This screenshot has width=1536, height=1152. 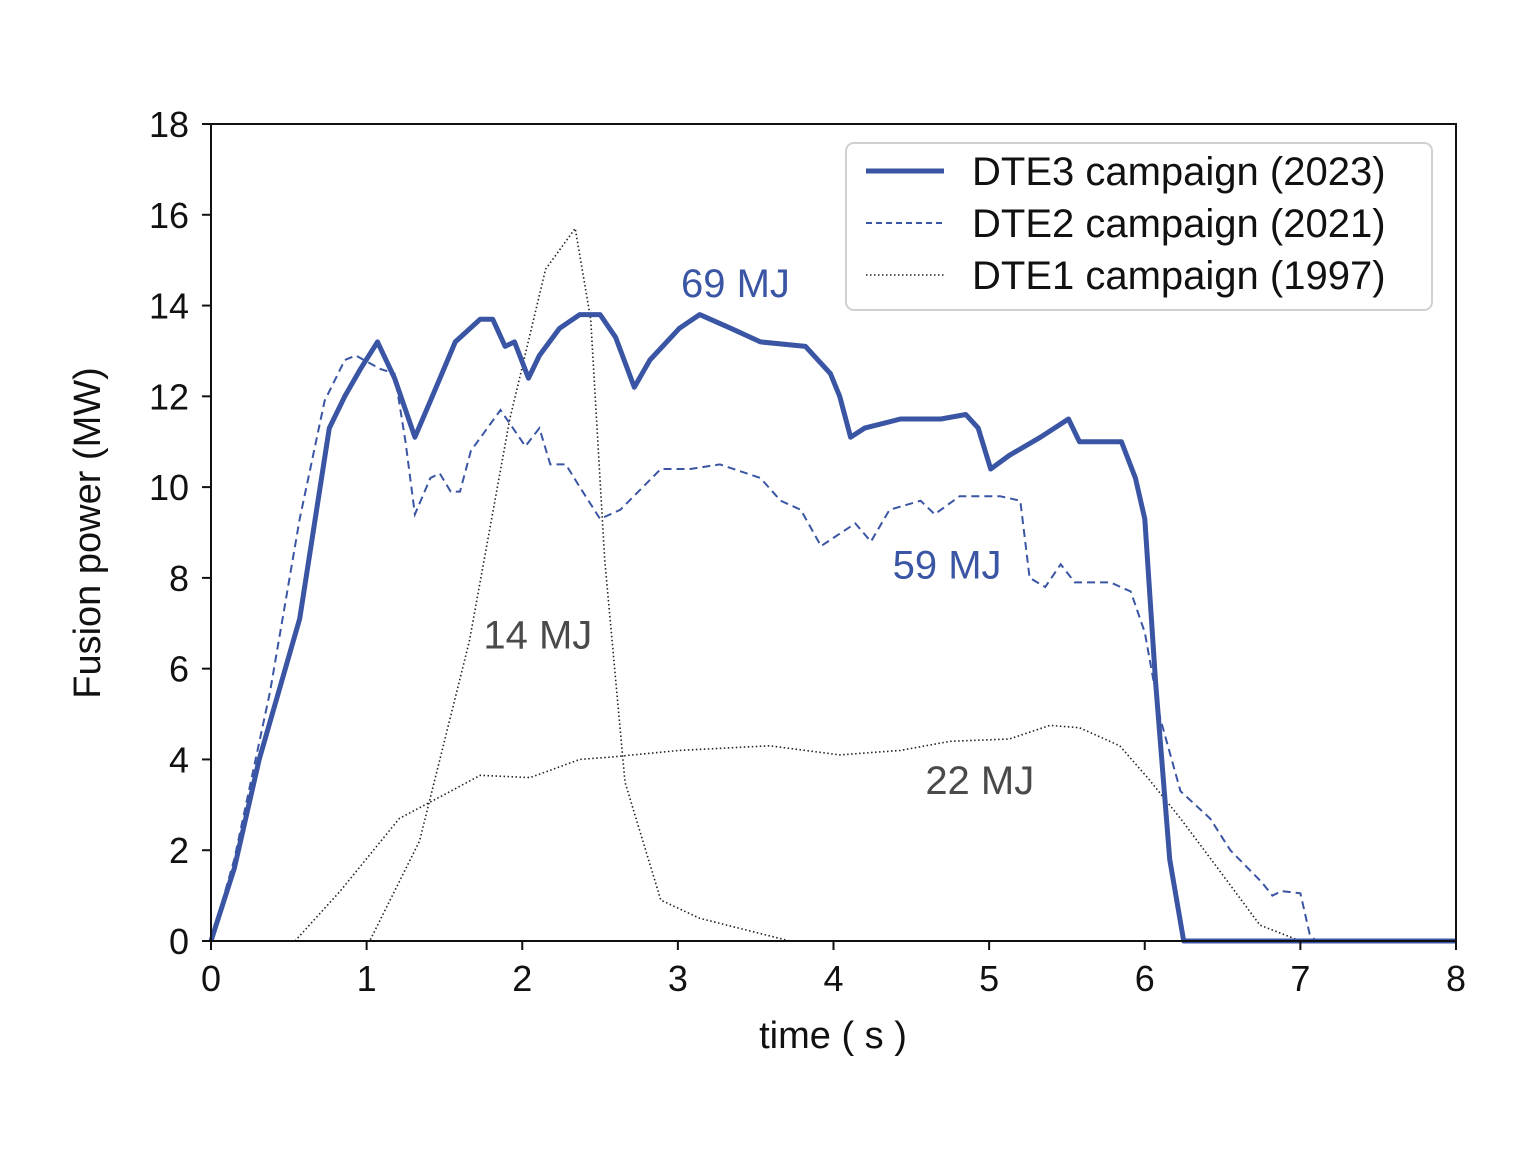 What do you see at coordinates (678, 978) in the screenshot?
I see `x-tick-label: 3` at bounding box center [678, 978].